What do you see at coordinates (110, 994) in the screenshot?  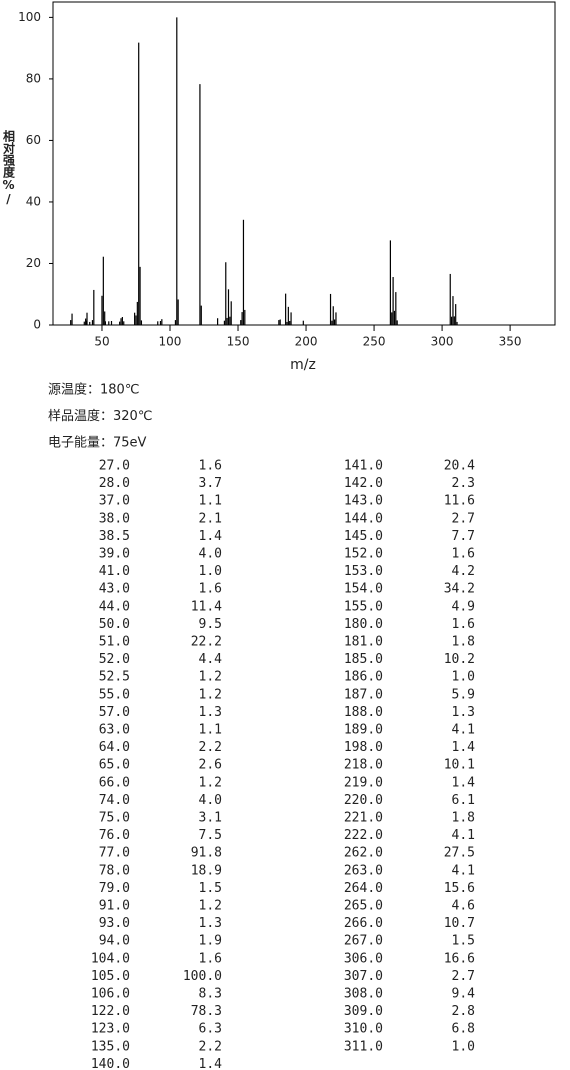 I see `mz-cell: 106.0` at bounding box center [110, 994].